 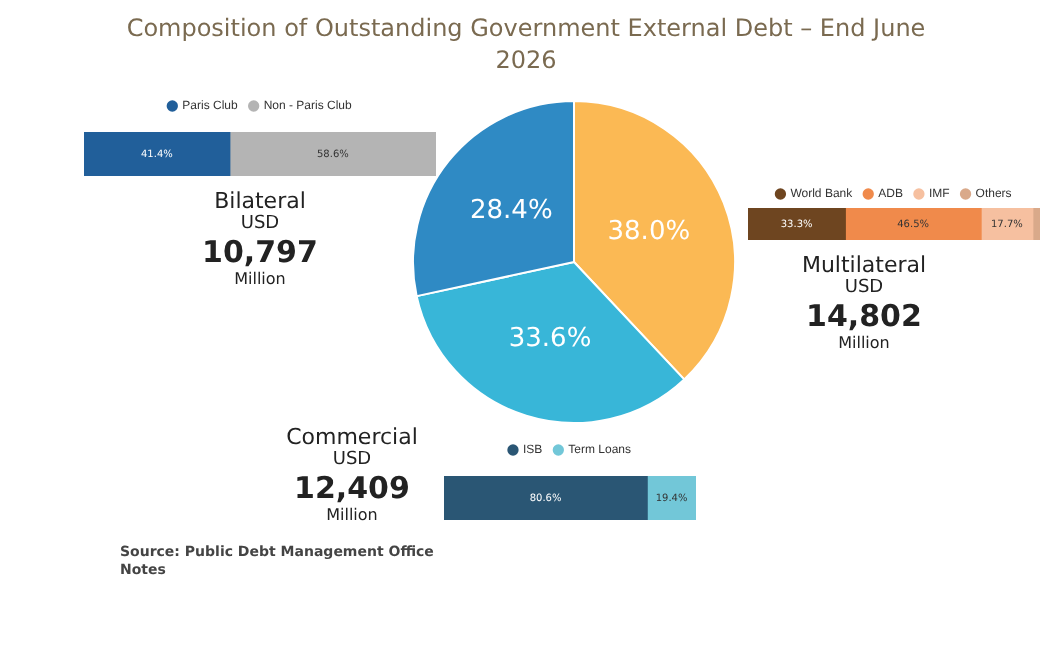 What do you see at coordinates (352, 437) in the screenshot?
I see `chart-title: Commercial` at bounding box center [352, 437].